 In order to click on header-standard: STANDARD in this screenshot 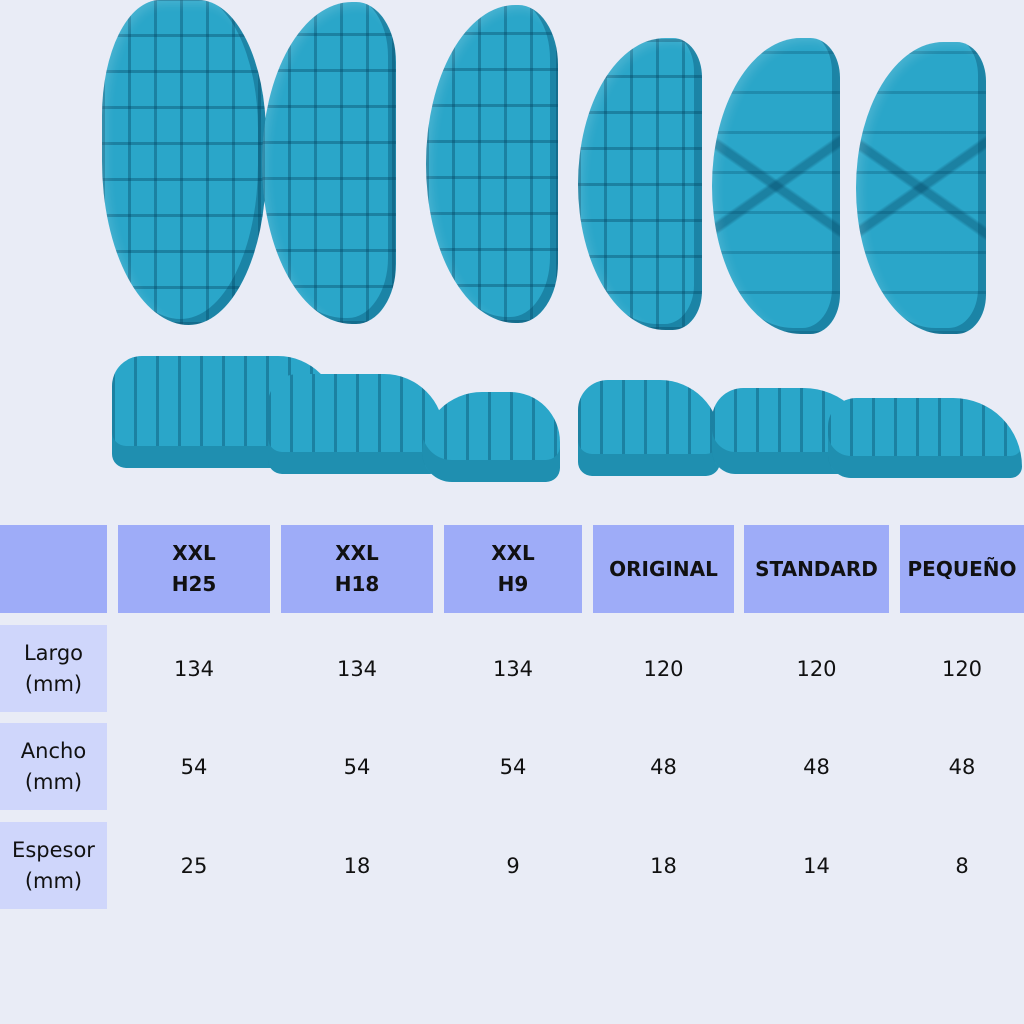, I will do `click(816, 569)`.